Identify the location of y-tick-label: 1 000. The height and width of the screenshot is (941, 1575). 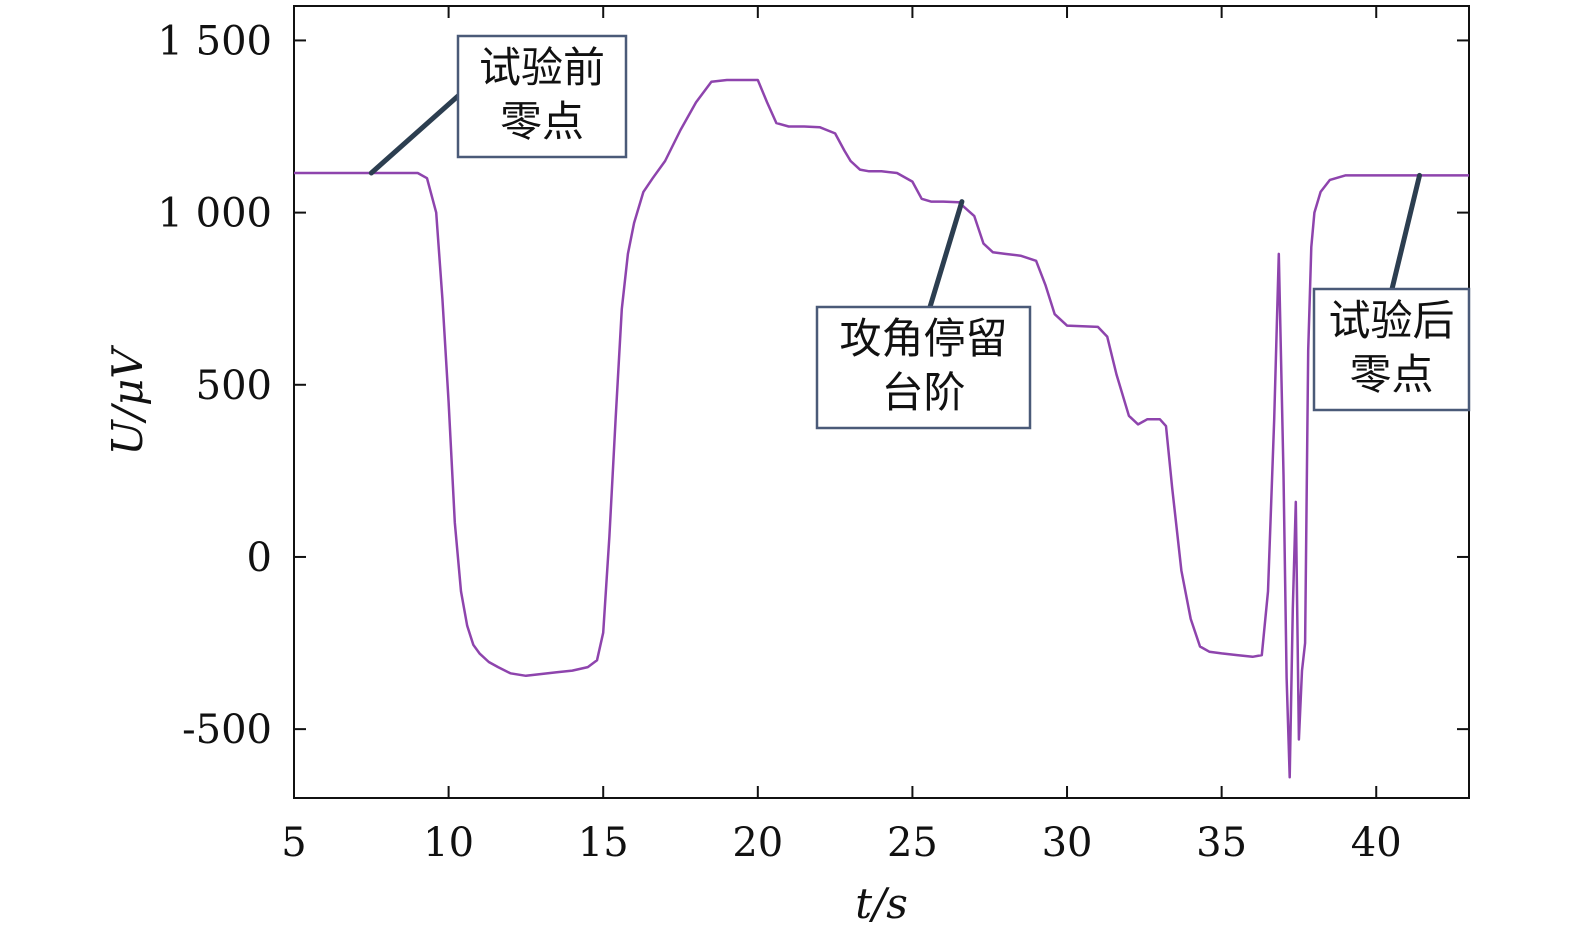
(214, 214).